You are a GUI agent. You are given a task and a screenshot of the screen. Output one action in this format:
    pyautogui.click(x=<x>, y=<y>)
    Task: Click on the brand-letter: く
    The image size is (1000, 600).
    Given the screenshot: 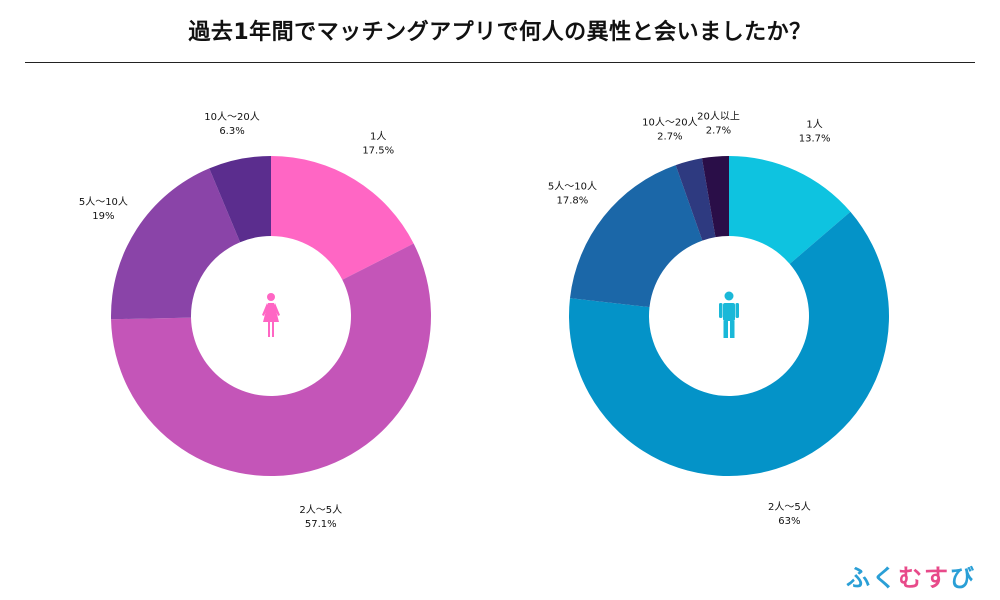 What is the action you would take?
    pyautogui.click(x=885, y=578)
    